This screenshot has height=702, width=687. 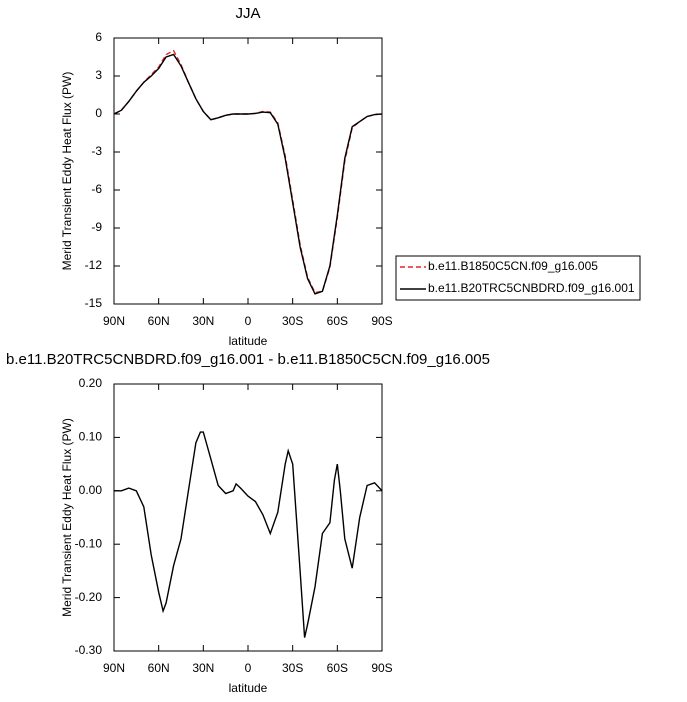 I want to click on chart-title: JJA, so click(x=247, y=13).